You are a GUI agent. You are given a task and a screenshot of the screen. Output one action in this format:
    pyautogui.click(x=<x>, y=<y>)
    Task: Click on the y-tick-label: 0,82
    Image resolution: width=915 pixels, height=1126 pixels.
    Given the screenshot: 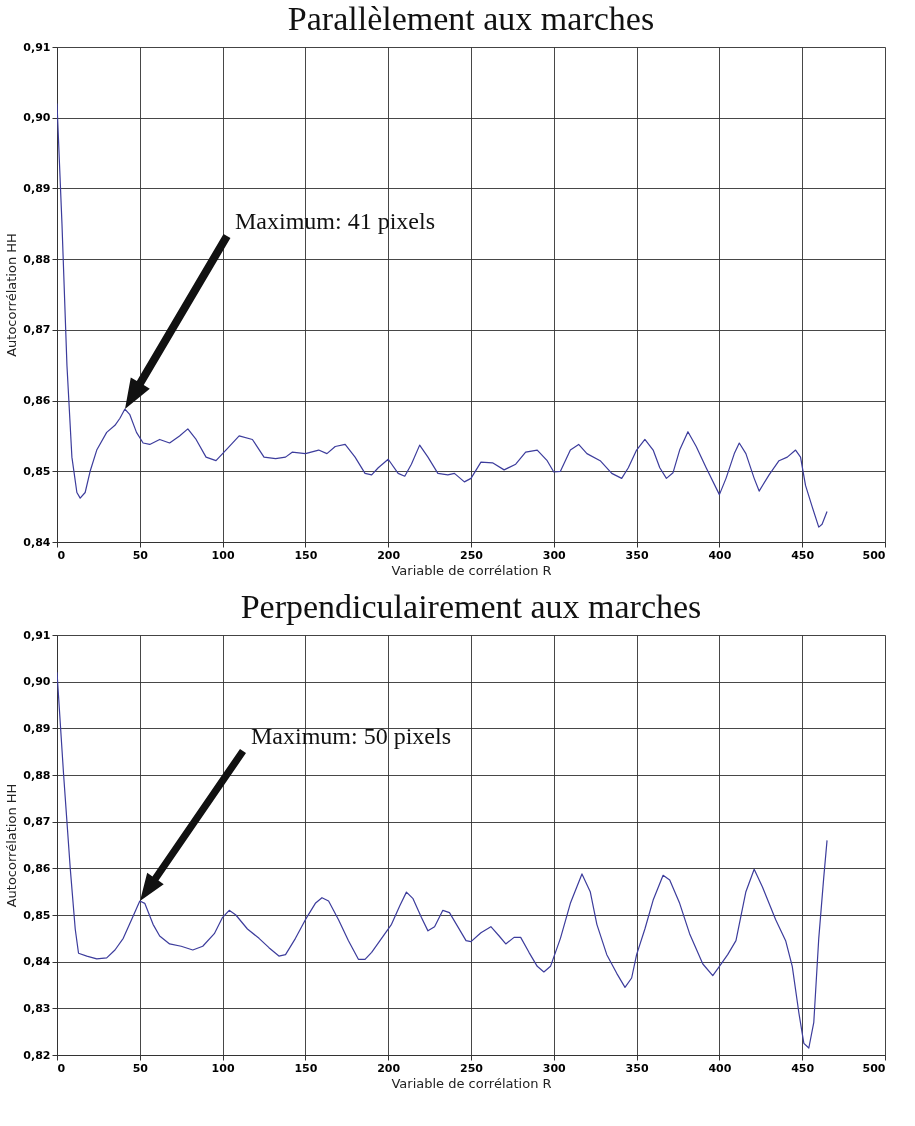 What is the action you would take?
    pyautogui.click(x=37, y=1055)
    